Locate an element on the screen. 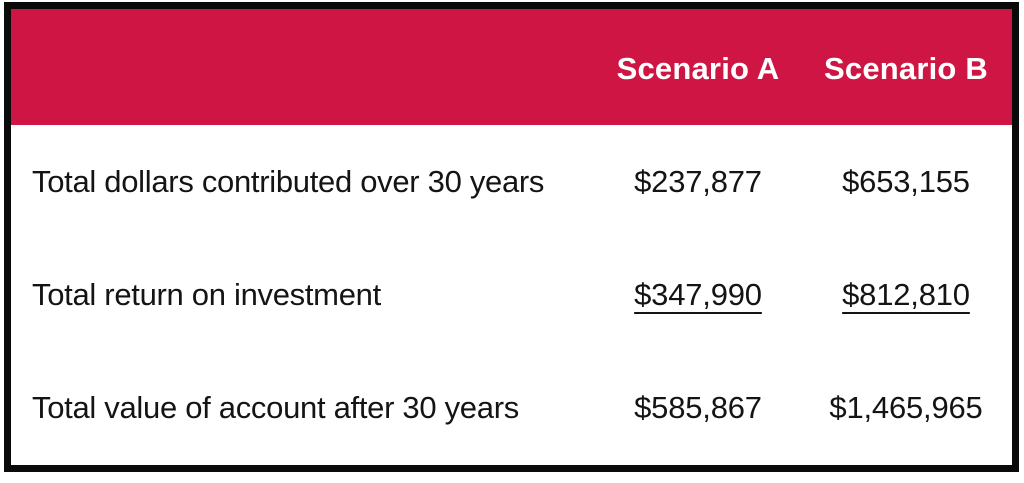  row-label: Total return on investment is located at coordinates (206, 294).